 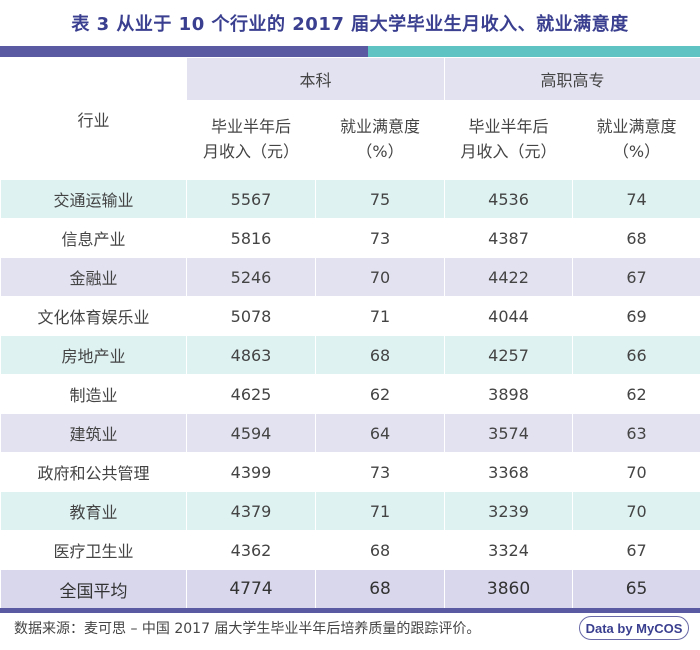 I want to click on cell-vocational-income: 4044, so click(x=509, y=316).